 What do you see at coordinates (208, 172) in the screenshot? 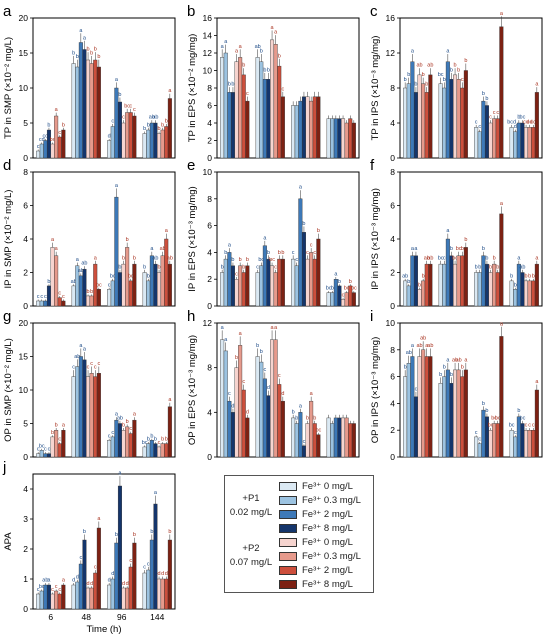
I see `y-tick-label: 10` at bounding box center [208, 172].